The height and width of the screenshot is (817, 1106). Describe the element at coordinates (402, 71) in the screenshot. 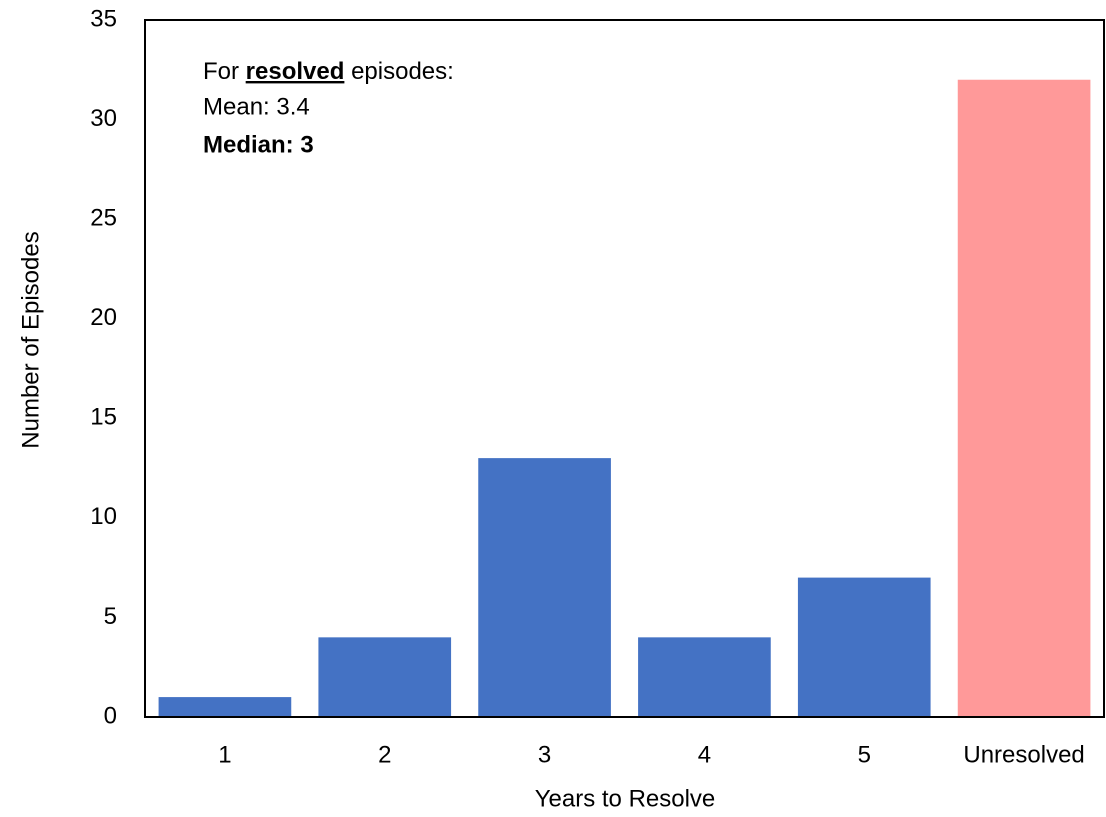

I see `annotation-text: episodes:` at that location.